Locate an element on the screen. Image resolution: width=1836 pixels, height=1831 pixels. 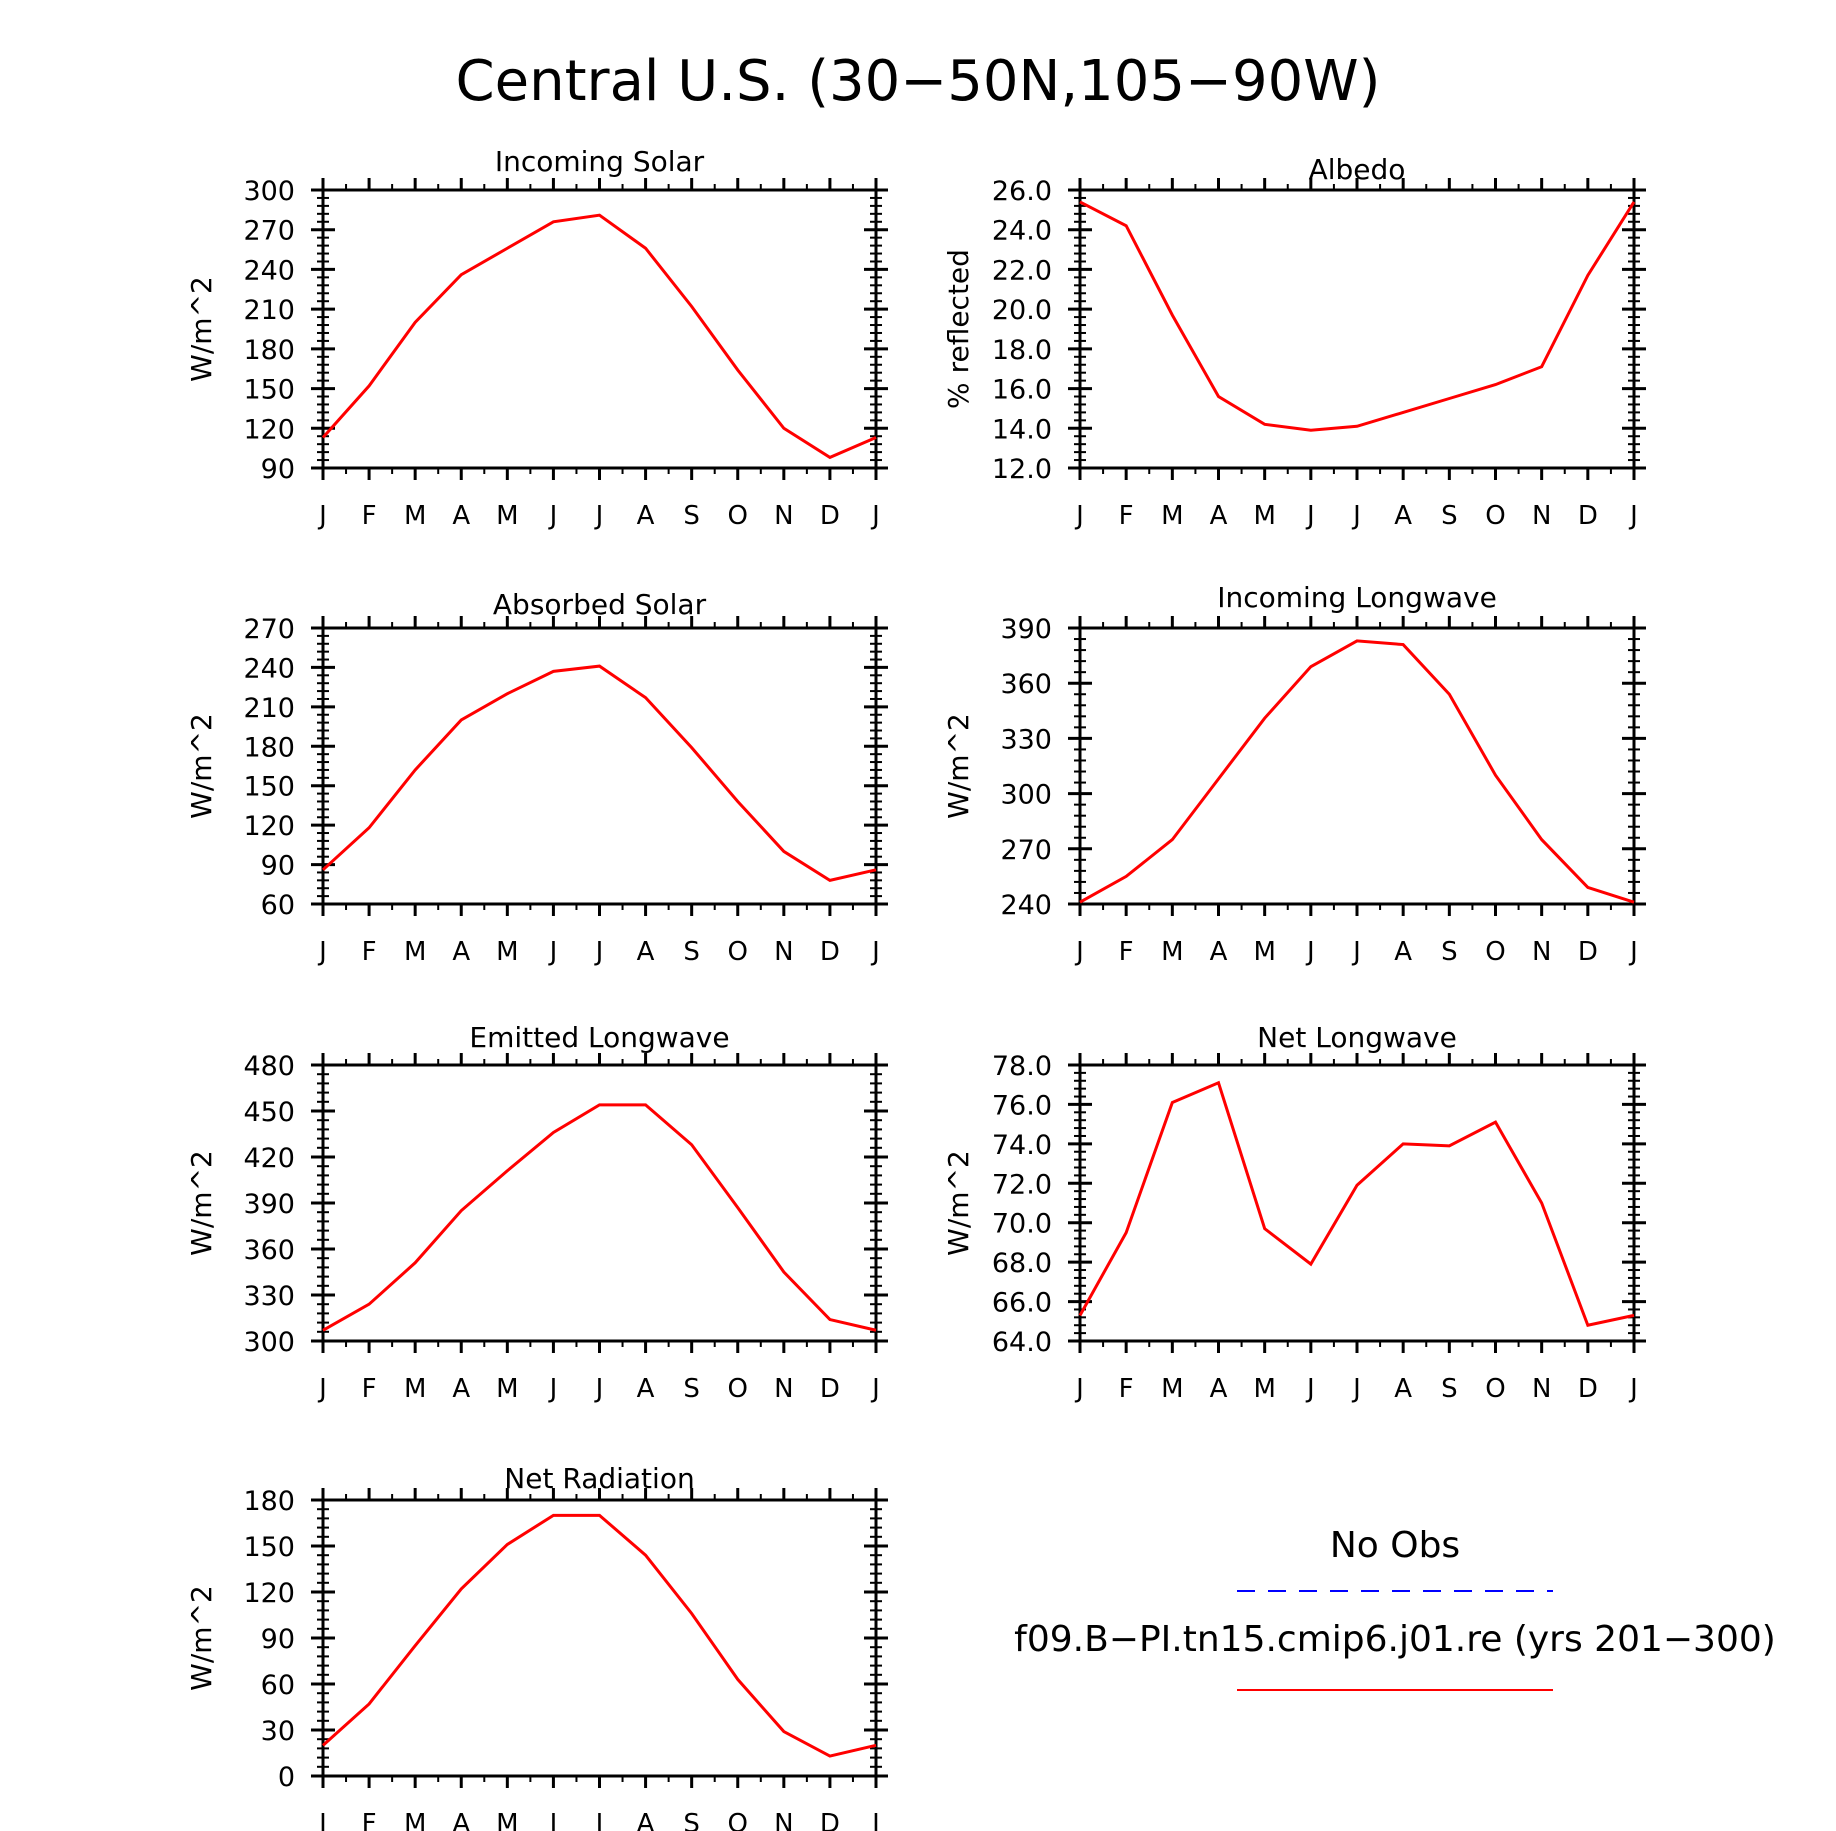
y-tick-label: 18.0 is located at coordinates (1022, 350).